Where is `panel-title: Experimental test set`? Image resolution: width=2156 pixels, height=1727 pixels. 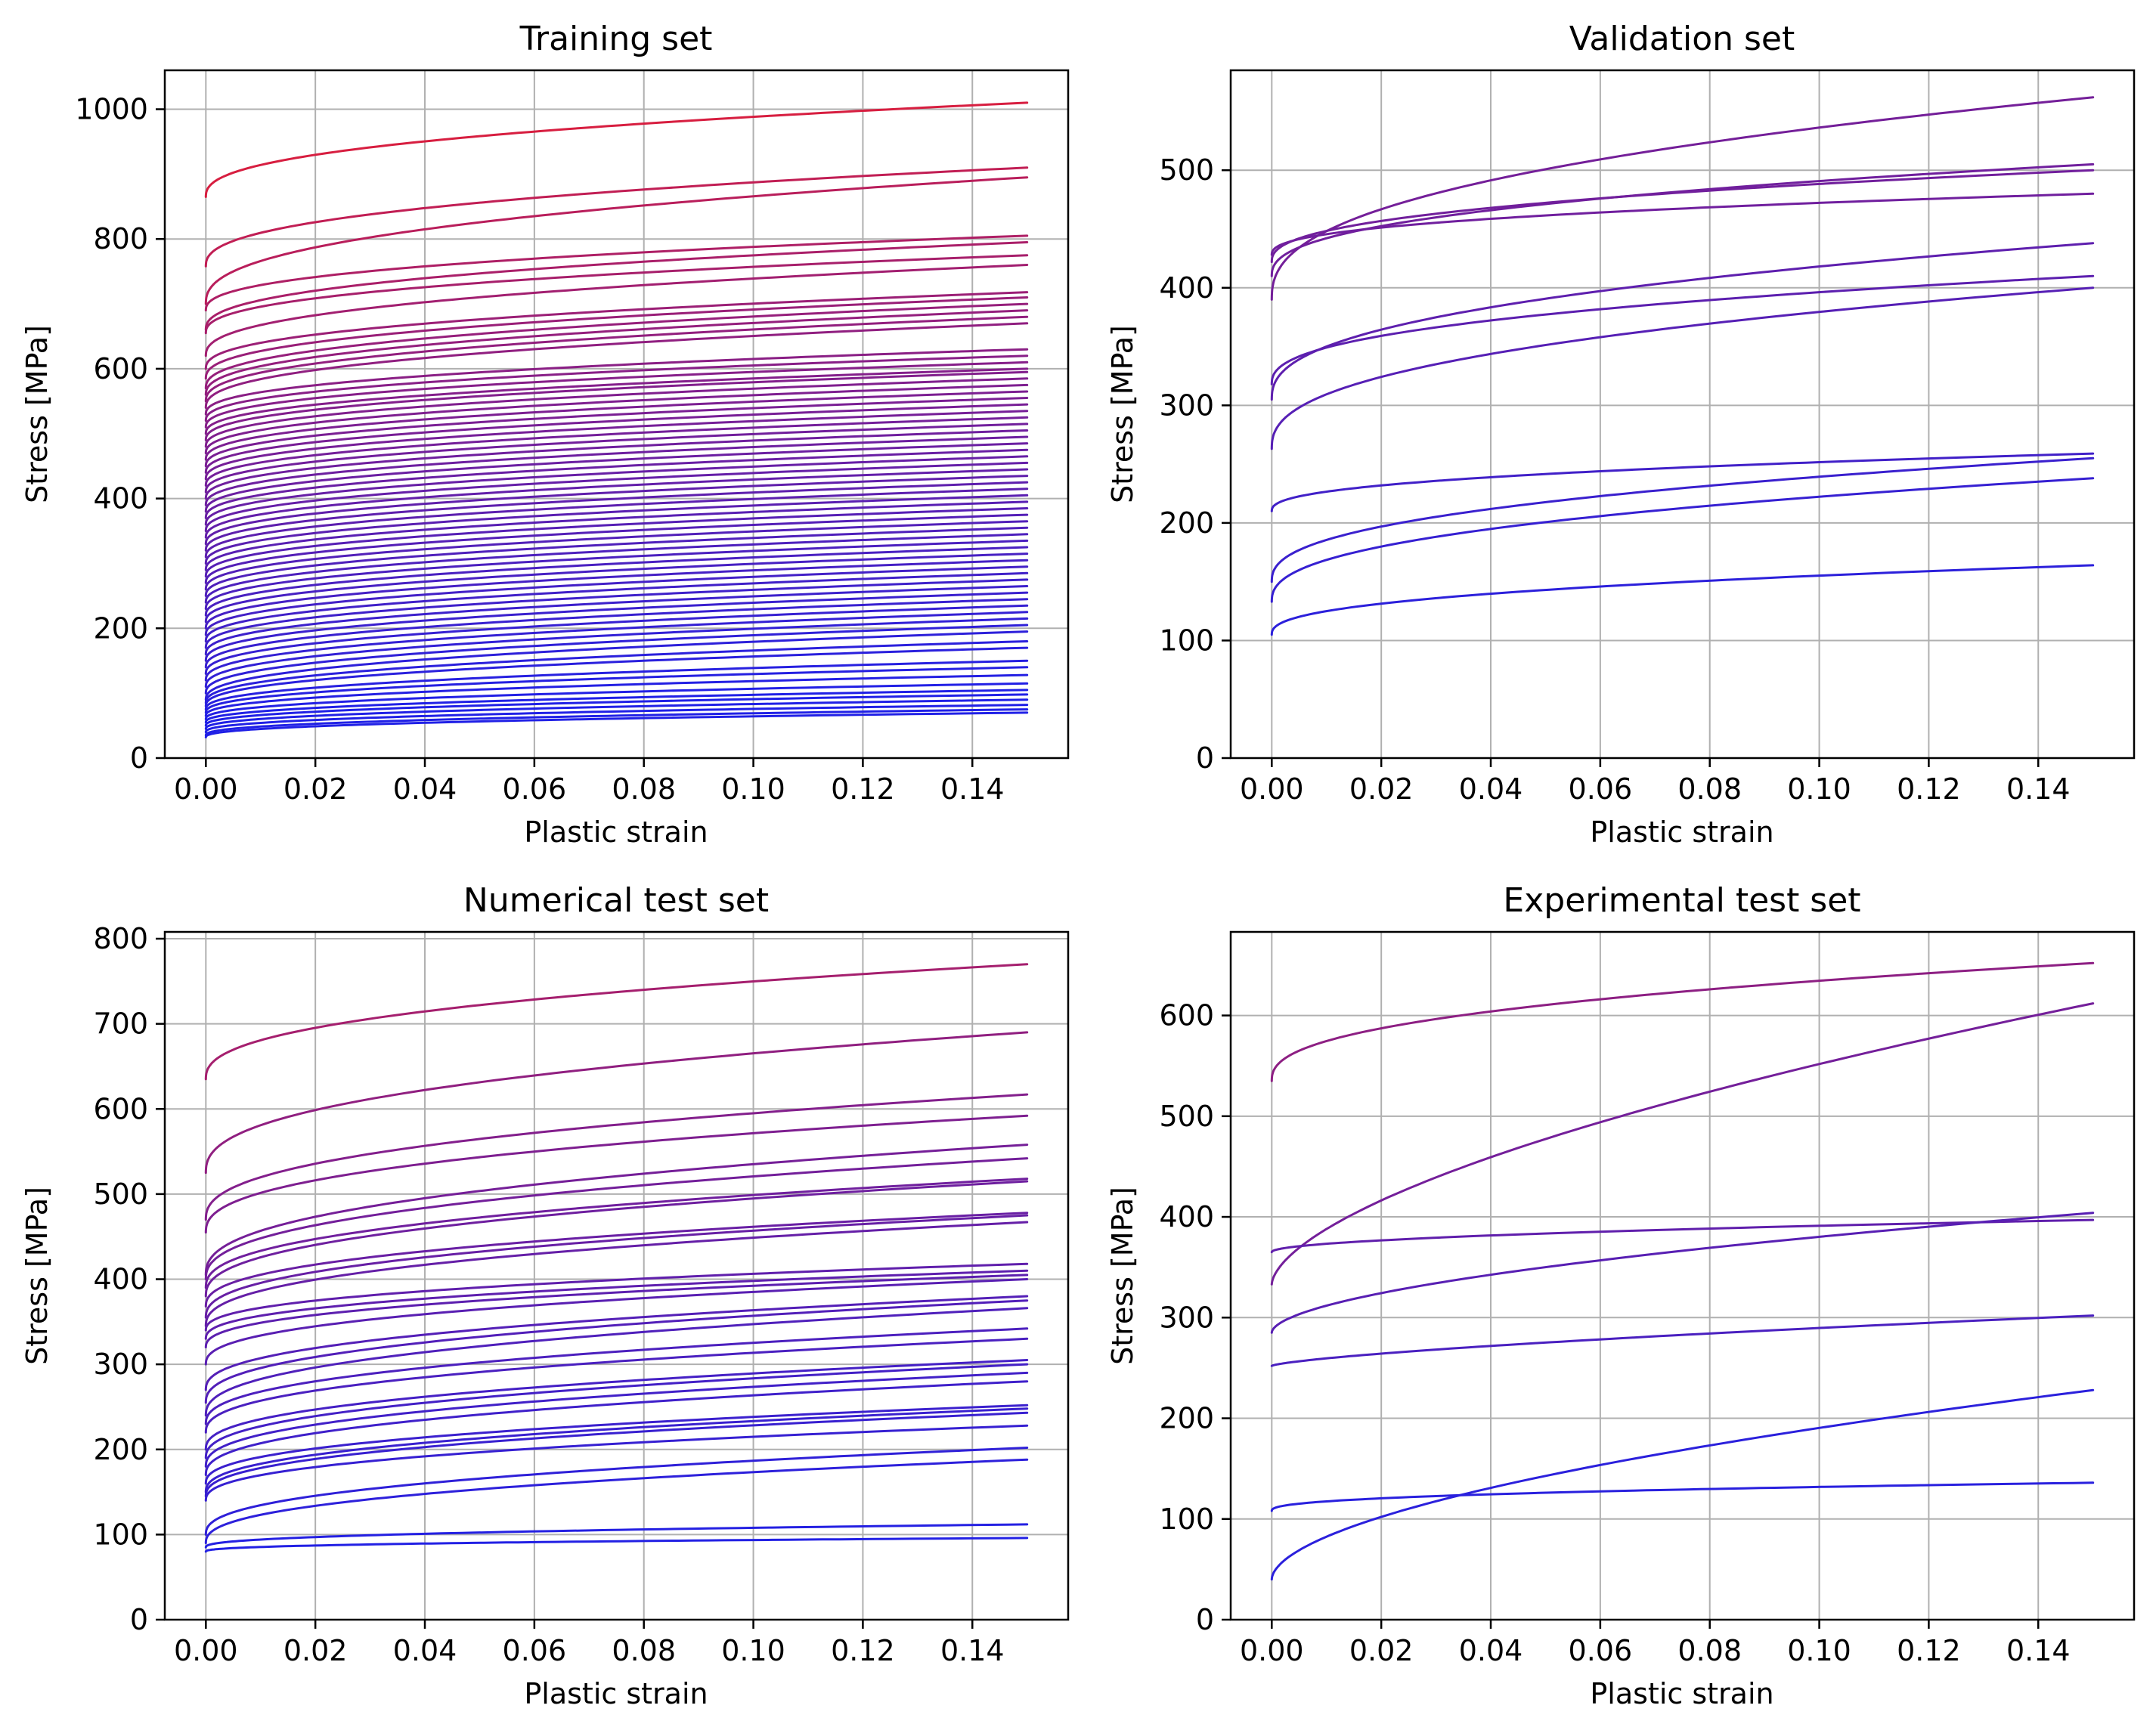 panel-title: Experimental test set is located at coordinates (1681, 900).